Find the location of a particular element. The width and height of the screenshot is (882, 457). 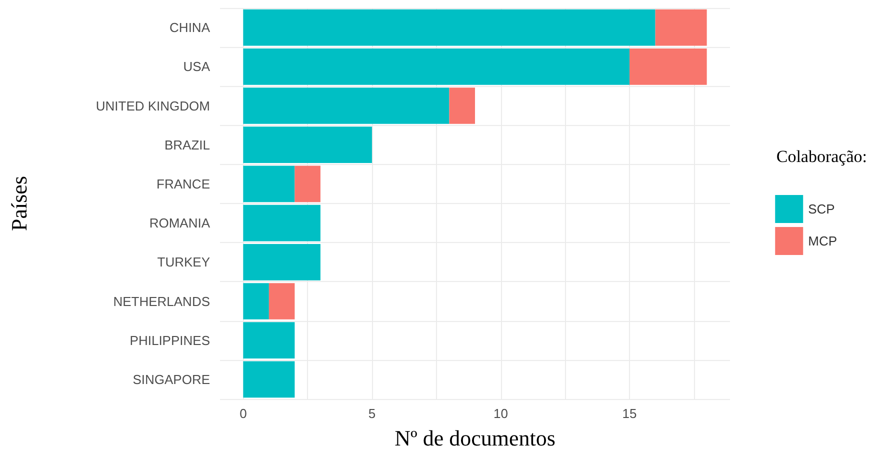

x-tick-label: 10 is located at coordinates (501, 413).